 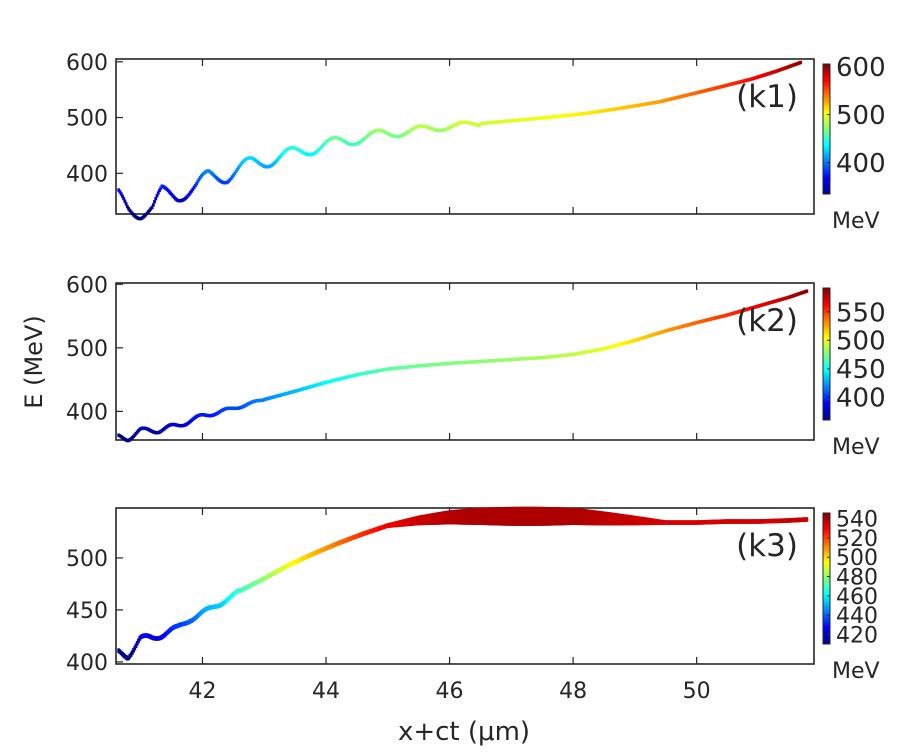 What do you see at coordinates (861, 313) in the screenshot?
I see `colorbar-tick-label: 550` at bounding box center [861, 313].